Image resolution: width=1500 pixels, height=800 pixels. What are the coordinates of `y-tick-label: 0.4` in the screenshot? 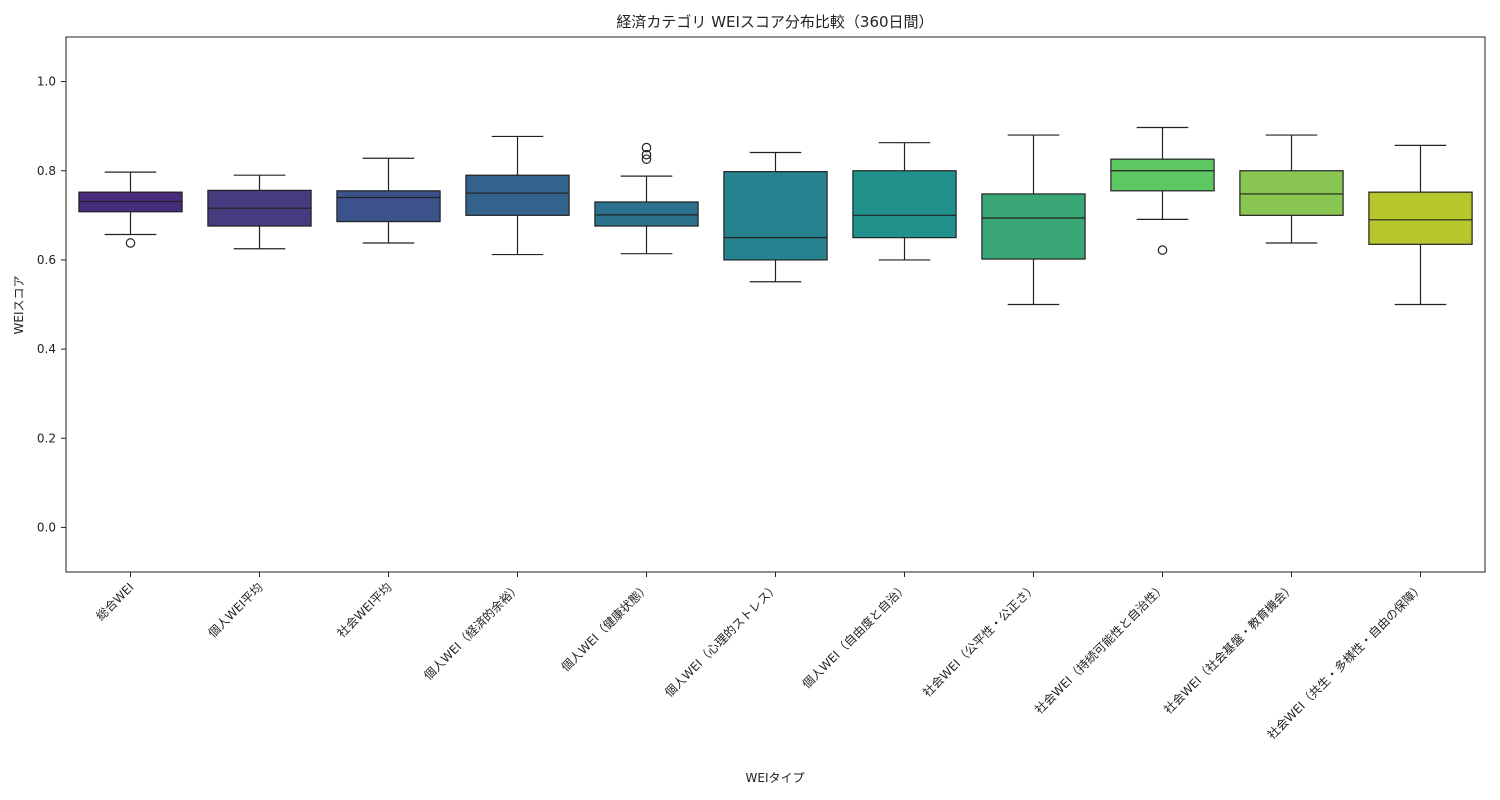 It's located at (46, 349).